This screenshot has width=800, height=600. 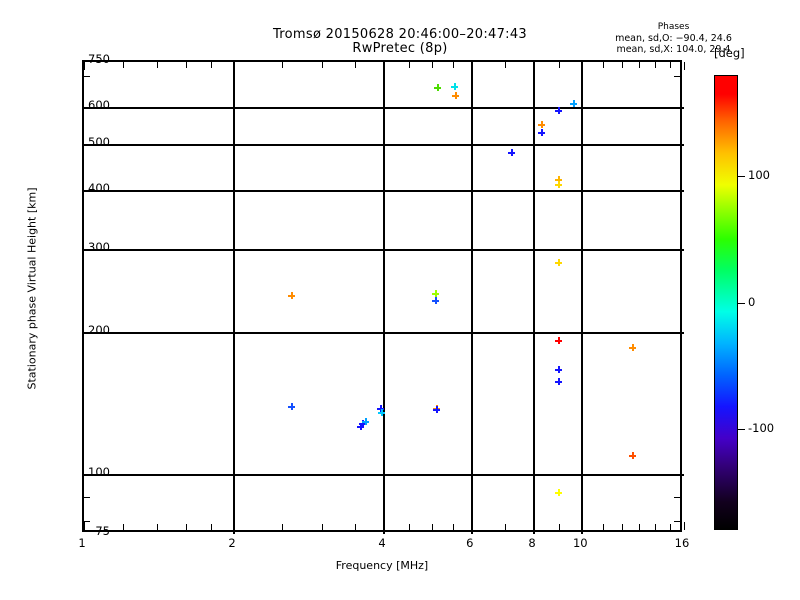 What do you see at coordinates (729, 53) in the screenshot?
I see `colorbar-unit-label: [deg]` at bounding box center [729, 53].